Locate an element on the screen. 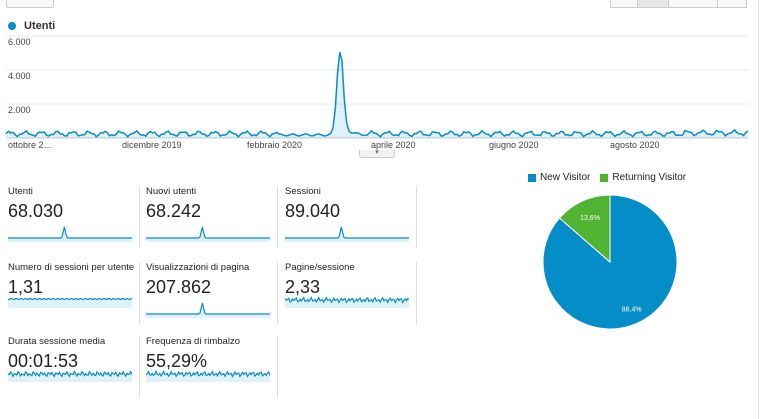  y-tick-label: 4.000 is located at coordinates (19, 76).